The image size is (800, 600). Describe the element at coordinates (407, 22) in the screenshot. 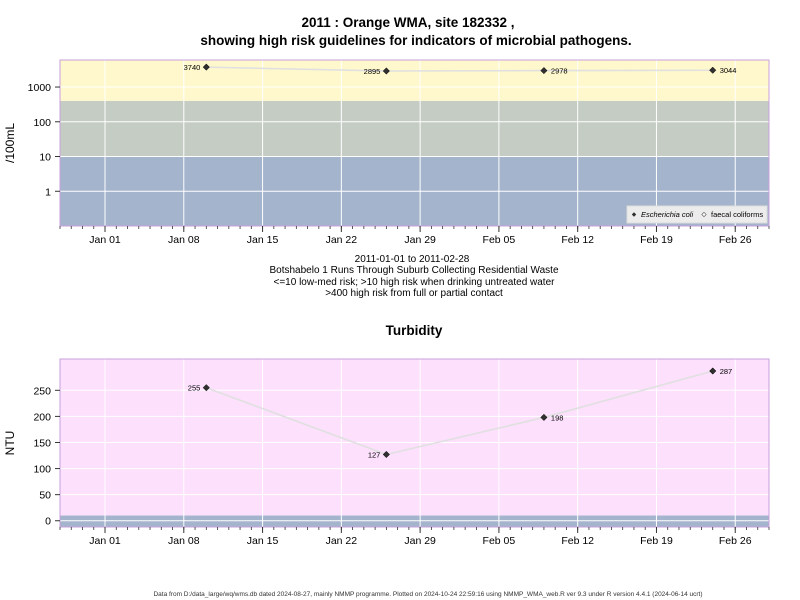

I see `chart-title-line1: 2011 : Orange WMA, site 182332 ,` at that location.